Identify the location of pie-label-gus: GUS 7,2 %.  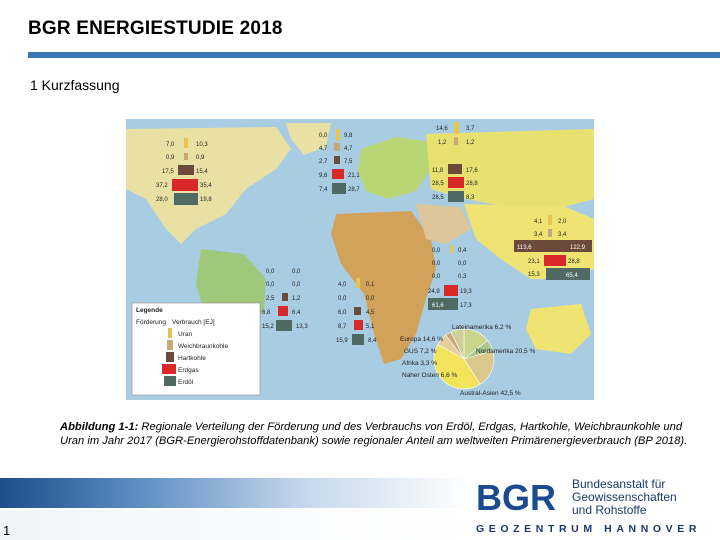
(420, 351).